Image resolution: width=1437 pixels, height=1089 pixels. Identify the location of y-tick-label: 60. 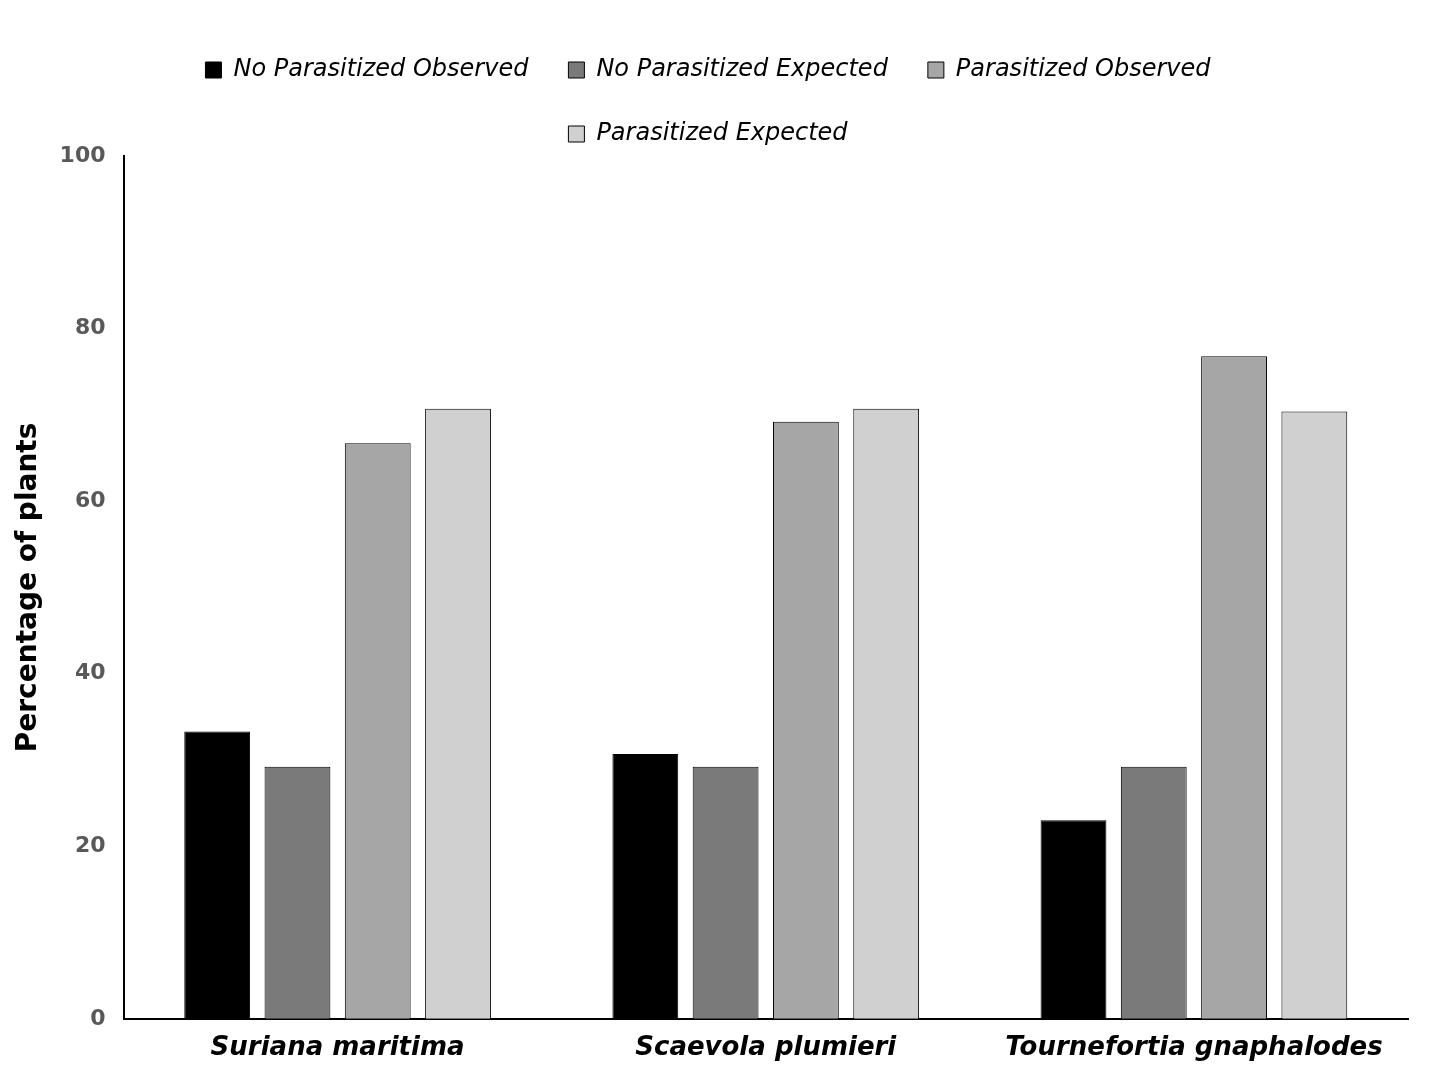
(90, 499).